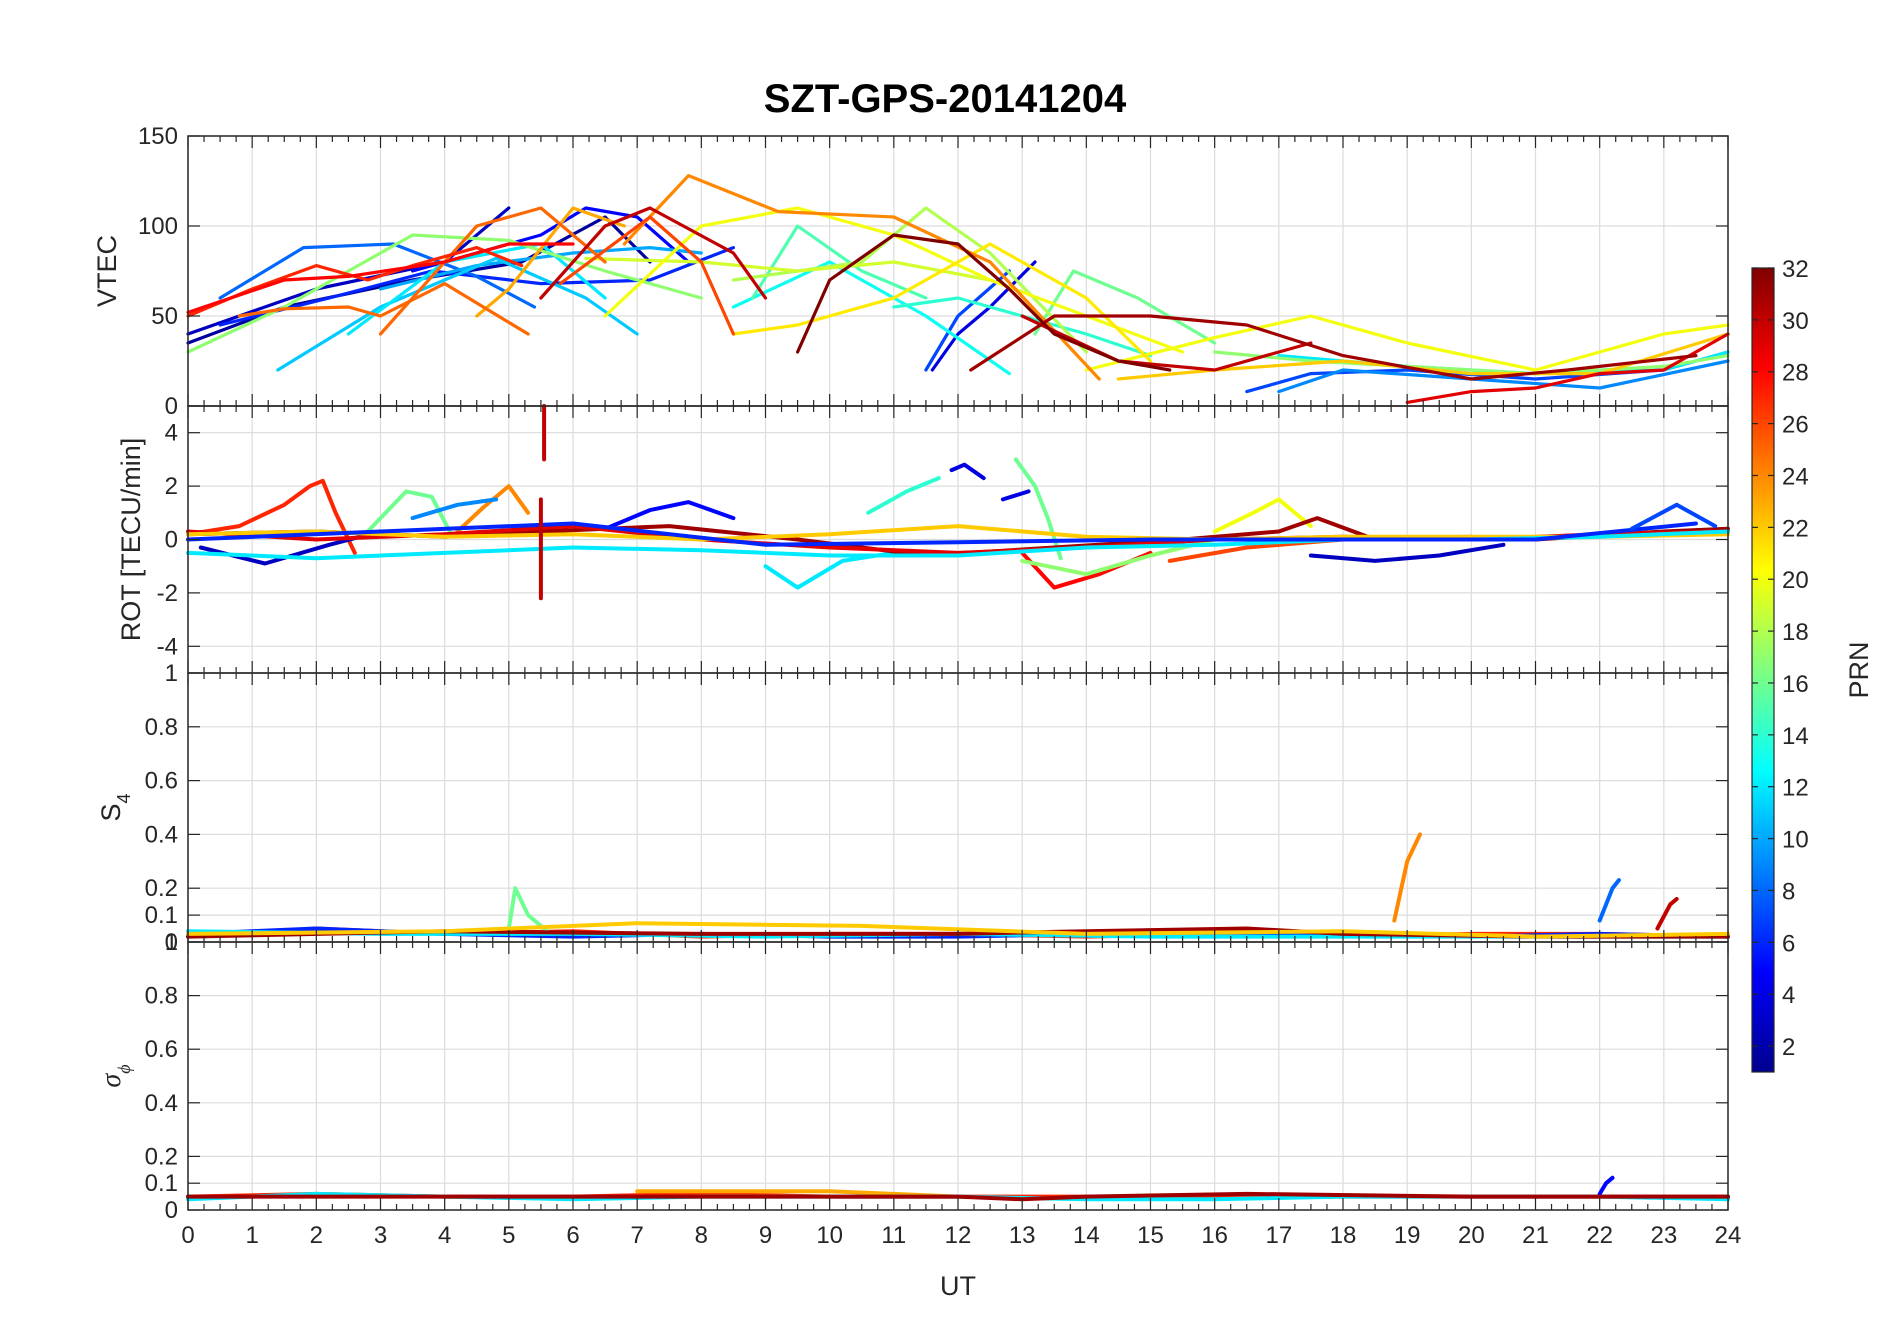  What do you see at coordinates (1086, 1235) in the screenshot?
I see `x-tick-label: 14` at bounding box center [1086, 1235].